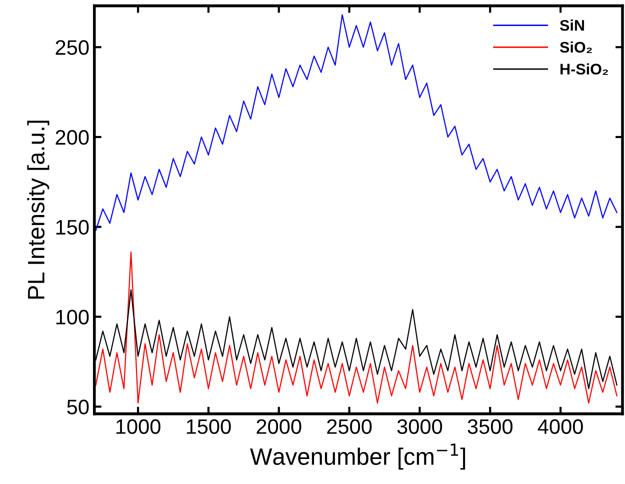 The height and width of the screenshot is (484, 625). I want to click on y-tick-label: 100, so click(72, 317).